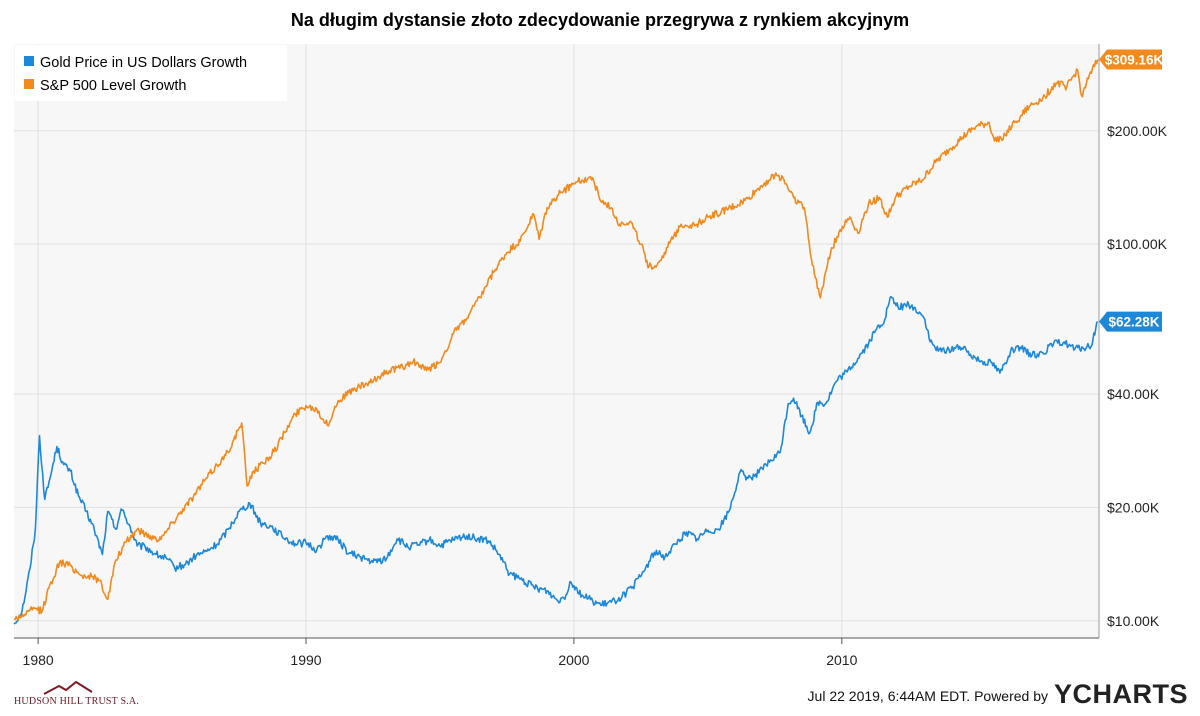 Image resolution: width=1200 pixels, height=716 pixels. What do you see at coordinates (77, 701) in the screenshot?
I see `logo-text: HUDSON HILL TRUST S.A.` at bounding box center [77, 701].